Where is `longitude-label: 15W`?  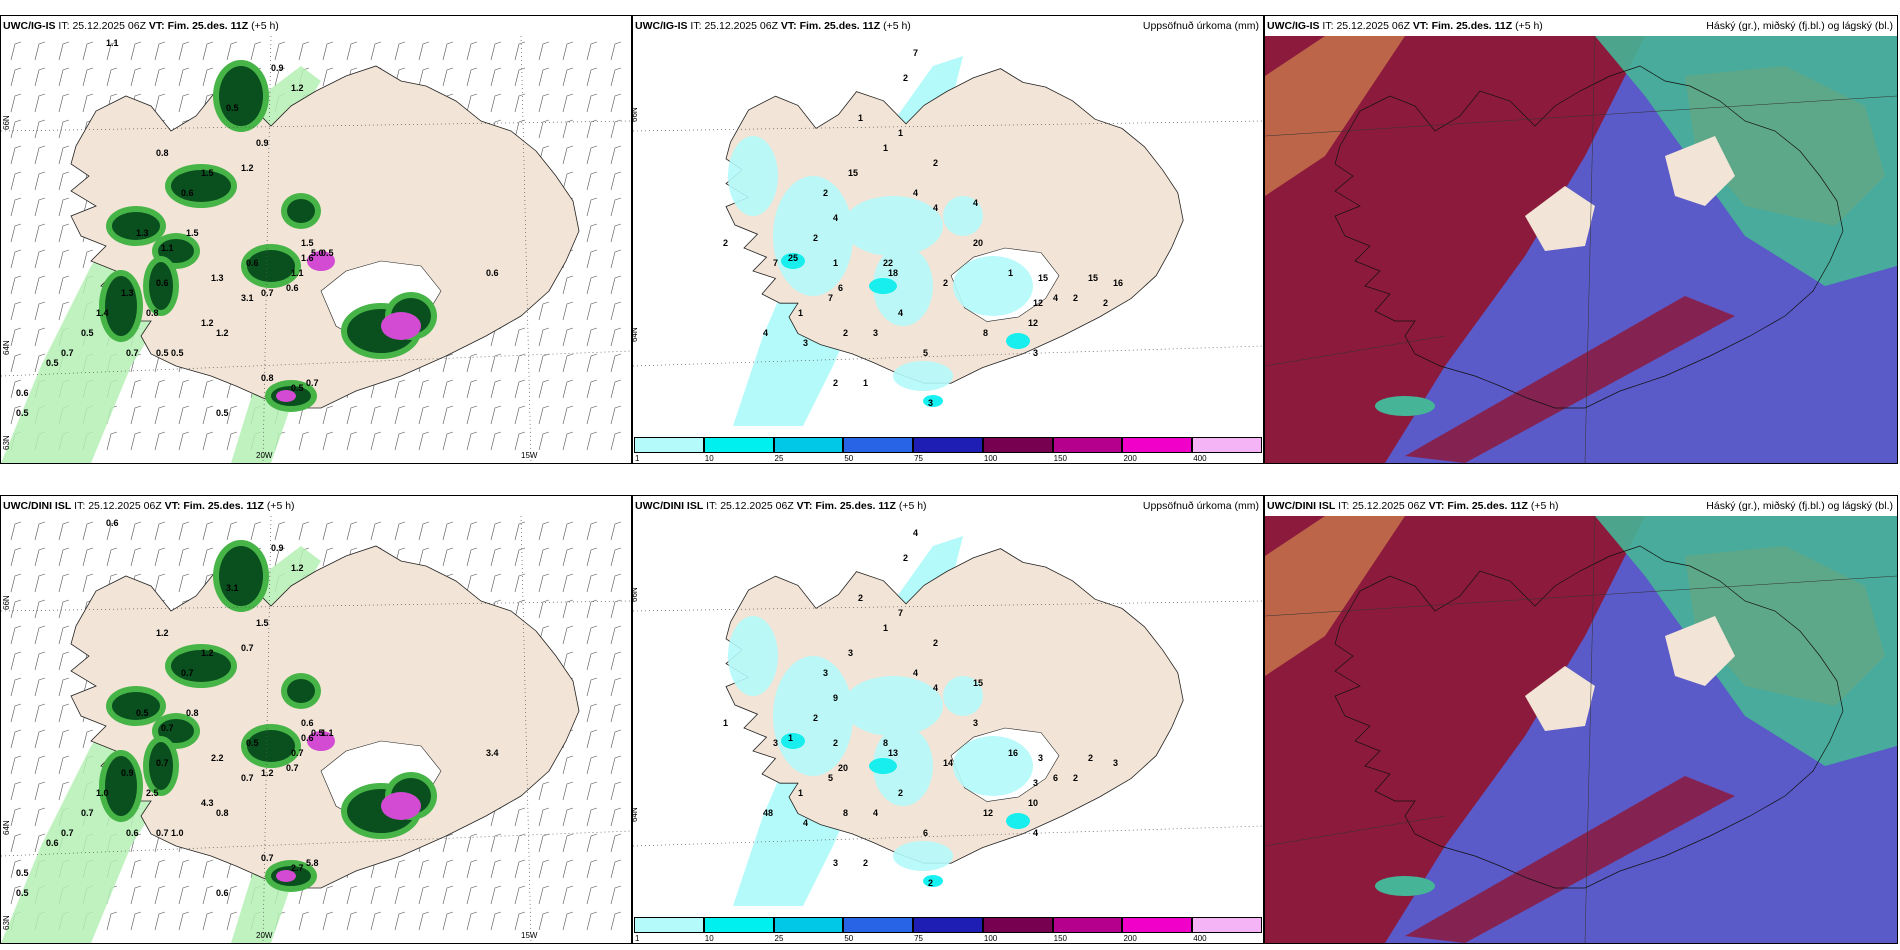 longitude-label: 15W is located at coordinates (529, 455).